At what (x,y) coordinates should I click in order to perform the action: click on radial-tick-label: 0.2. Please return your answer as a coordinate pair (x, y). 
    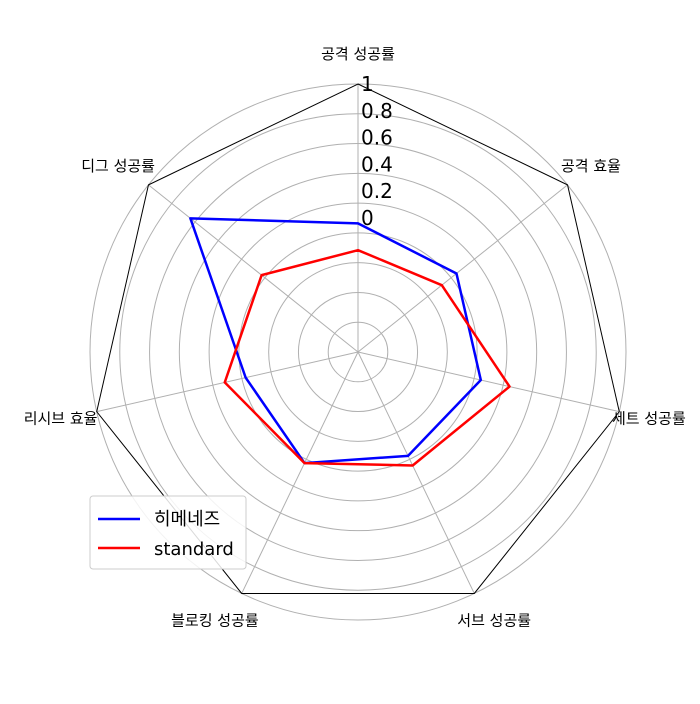
    Looking at the image, I should click on (377, 191).